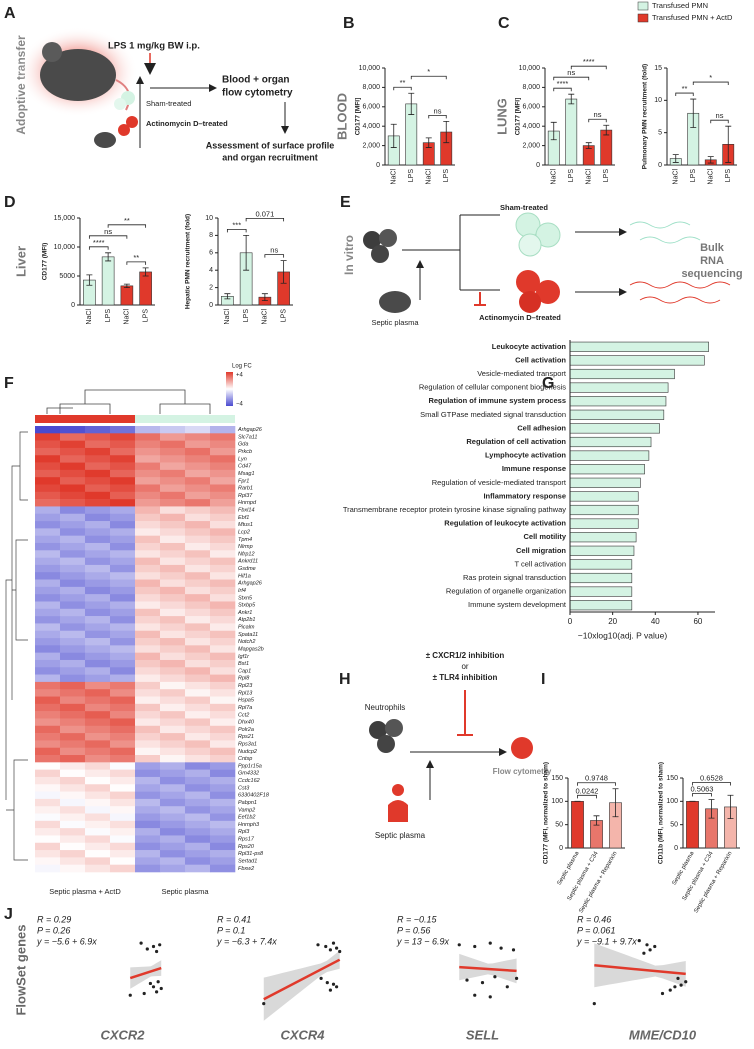 This screenshot has width=754, height=1049. Describe the element at coordinates (672, 801) in the screenshot. I see `y-tick-label: 100` at that location.